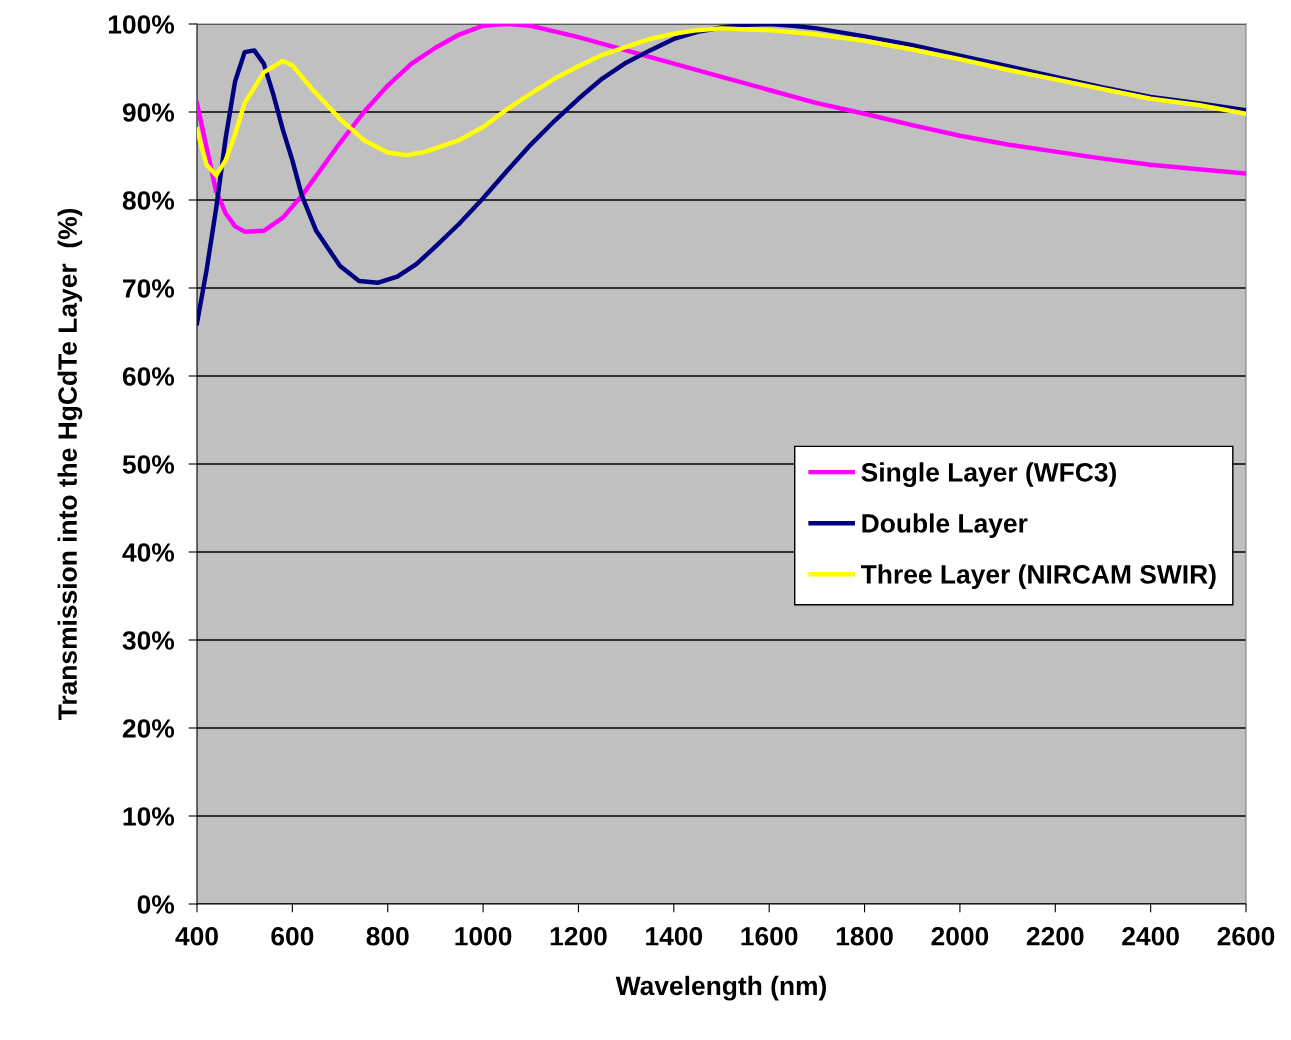 The height and width of the screenshot is (1040, 1291). I want to click on y-tick-label: 0%, so click(156, 904).